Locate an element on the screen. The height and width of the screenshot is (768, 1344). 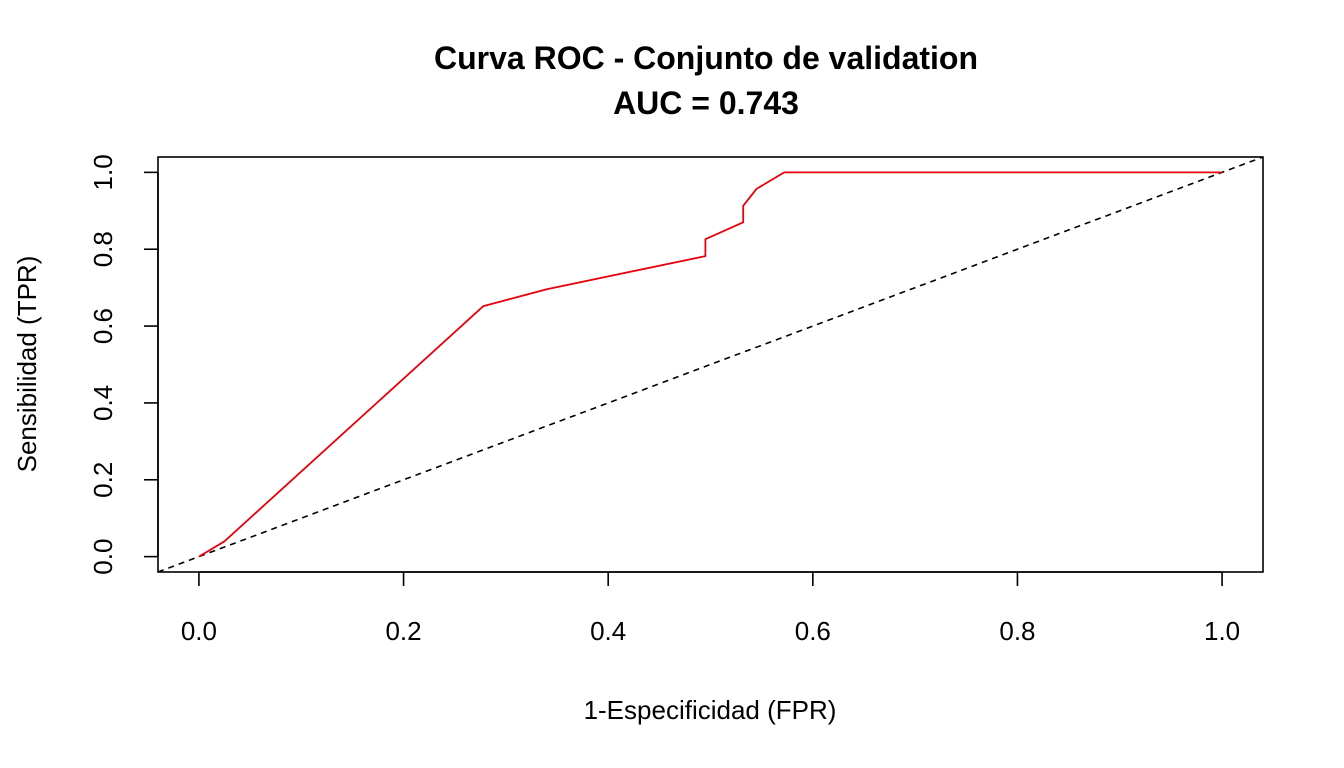
y-tick-label: 1.0 is located at coordinates (103, 172).